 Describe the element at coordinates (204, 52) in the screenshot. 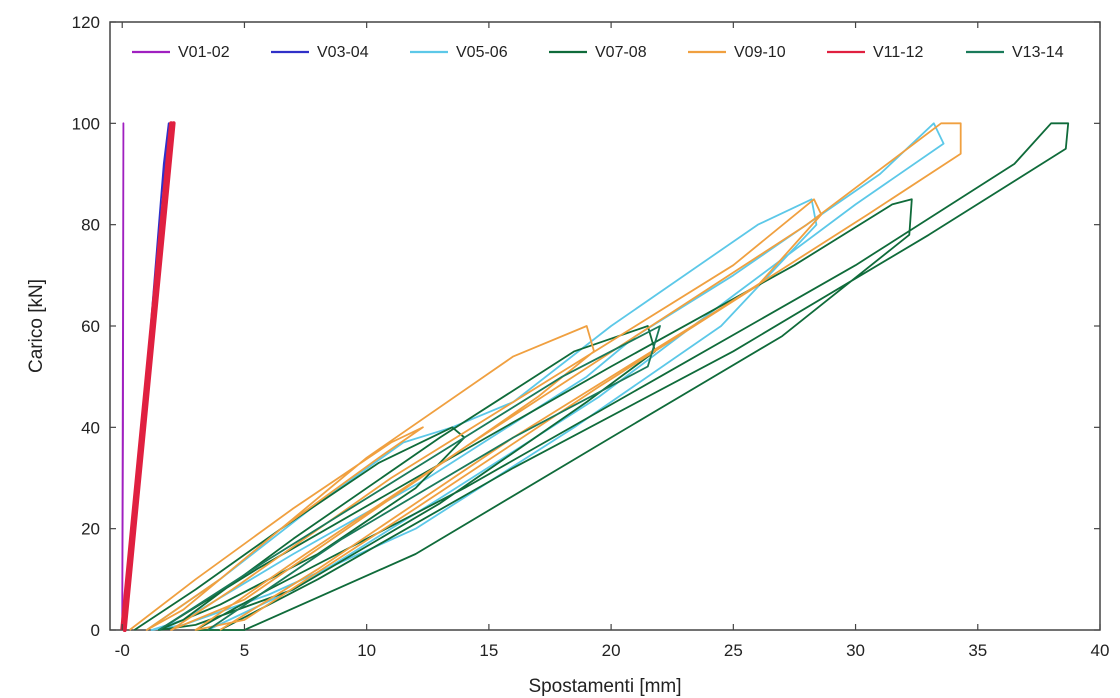

I see `legend-label: V01-02` at that location.